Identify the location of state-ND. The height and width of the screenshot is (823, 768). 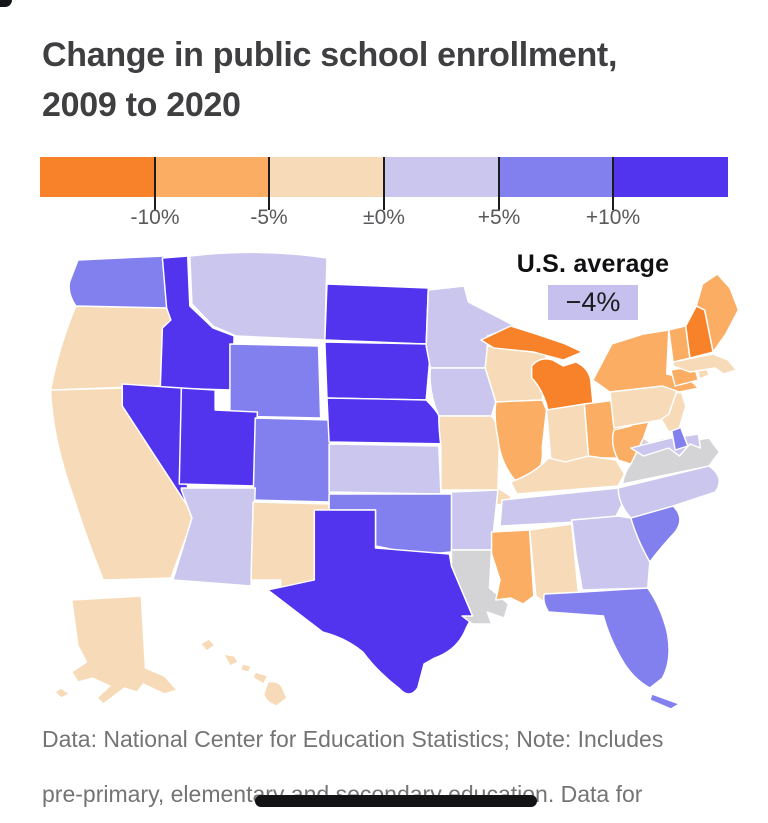
(377, 314).